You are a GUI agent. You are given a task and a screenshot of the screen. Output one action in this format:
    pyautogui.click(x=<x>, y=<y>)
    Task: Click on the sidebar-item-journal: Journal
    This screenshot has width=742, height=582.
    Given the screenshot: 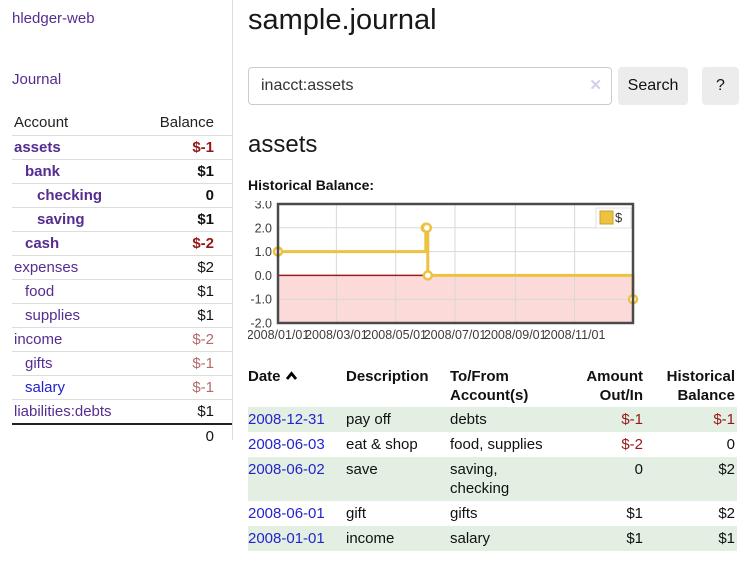 What is the action you would take?
    pyautogui.click(x=37, y=79)
    